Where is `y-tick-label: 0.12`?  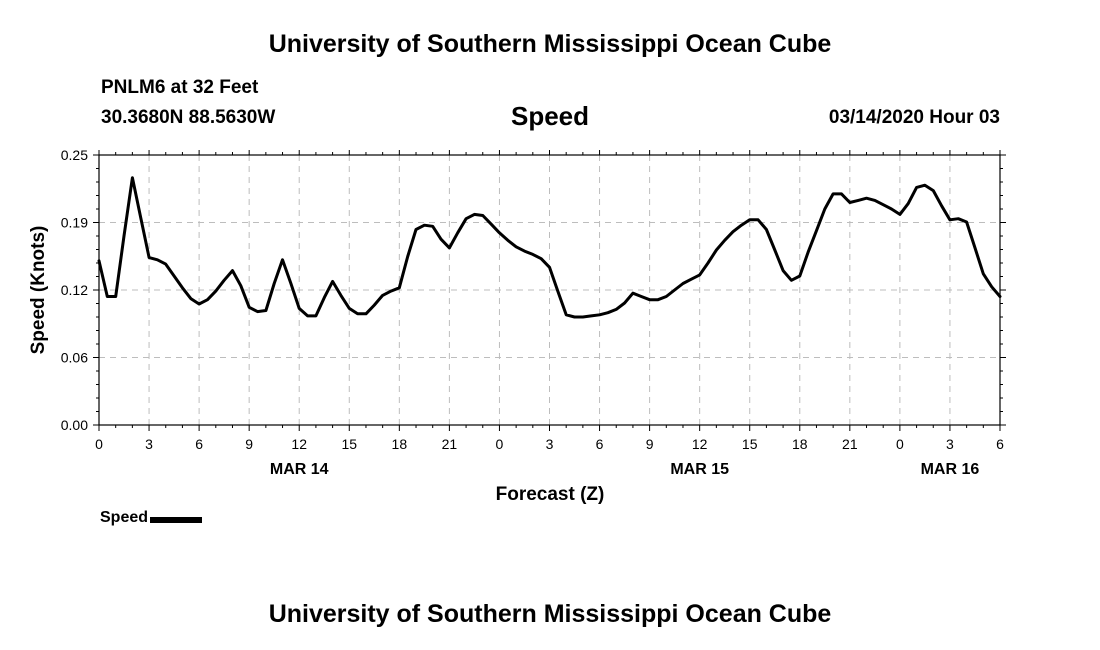
y-tick-label: 0.12 is located at coordinates (74, 290).